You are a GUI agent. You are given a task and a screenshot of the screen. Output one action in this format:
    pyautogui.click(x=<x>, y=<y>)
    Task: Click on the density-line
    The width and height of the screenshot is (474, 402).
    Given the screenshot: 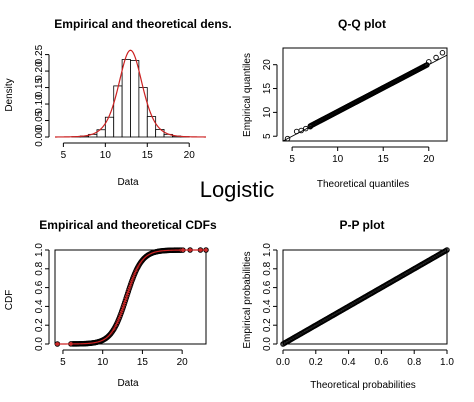 What is the action you would take?
    pyautogui.click(x=130, y=93)
    